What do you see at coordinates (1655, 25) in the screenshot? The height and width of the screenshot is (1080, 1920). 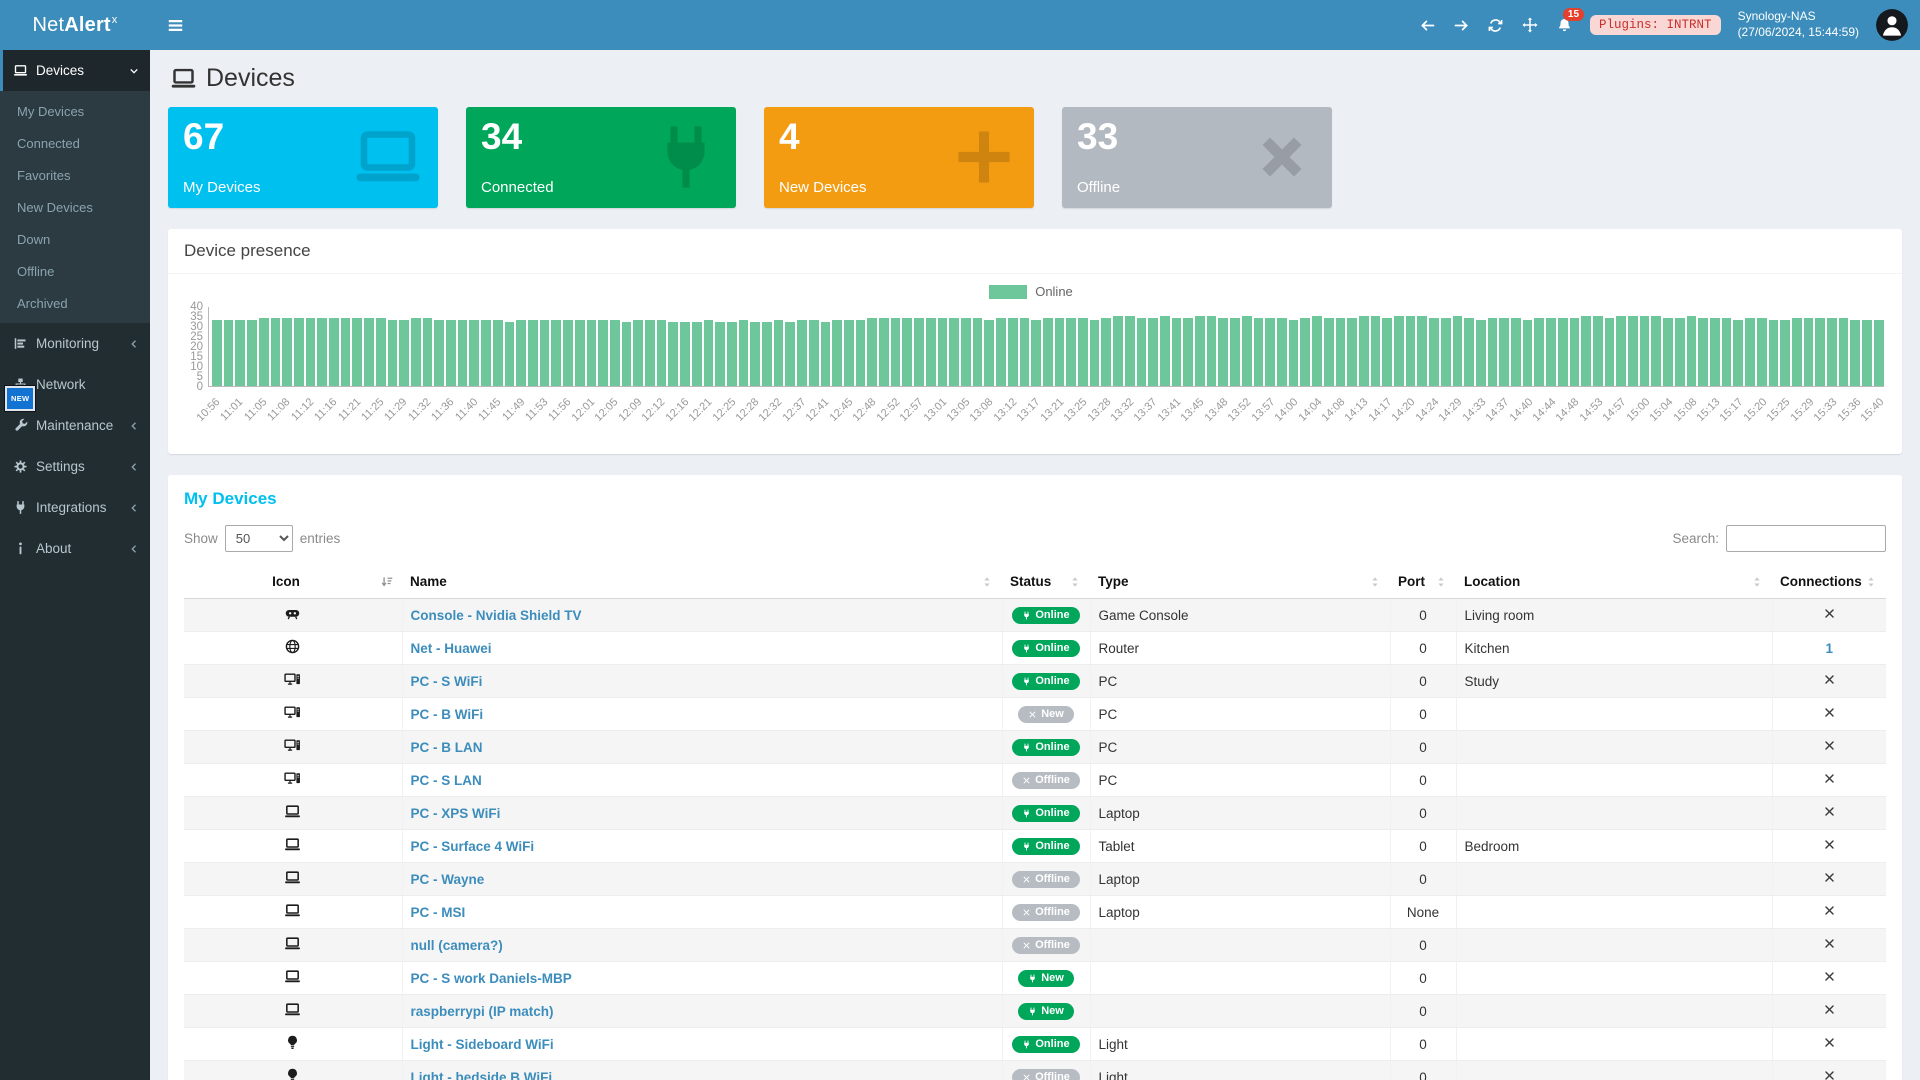 I see `plugins-status-badge: Plugins: INTRNT` at bounding box center [1655, 25].